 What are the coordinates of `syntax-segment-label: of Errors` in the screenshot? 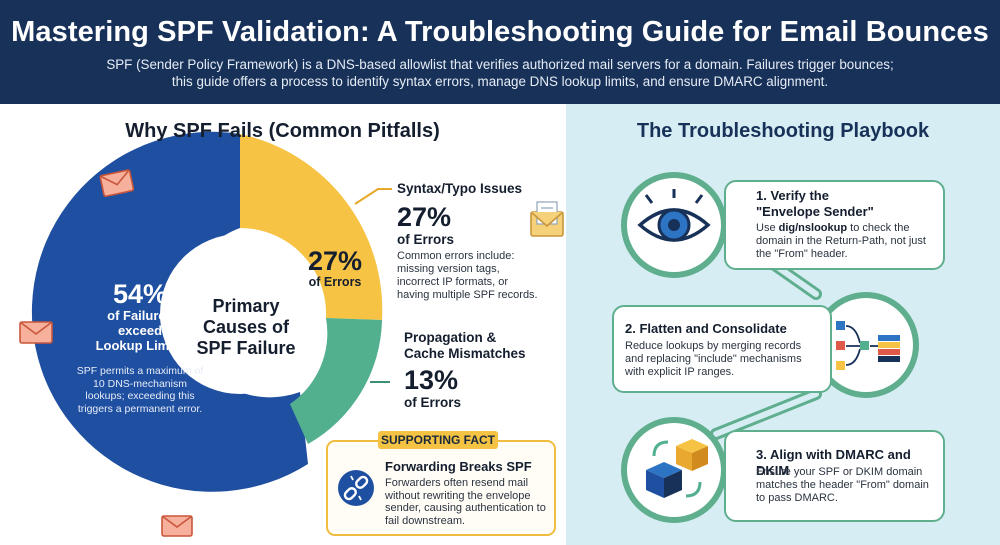 It's located at (335, 282).